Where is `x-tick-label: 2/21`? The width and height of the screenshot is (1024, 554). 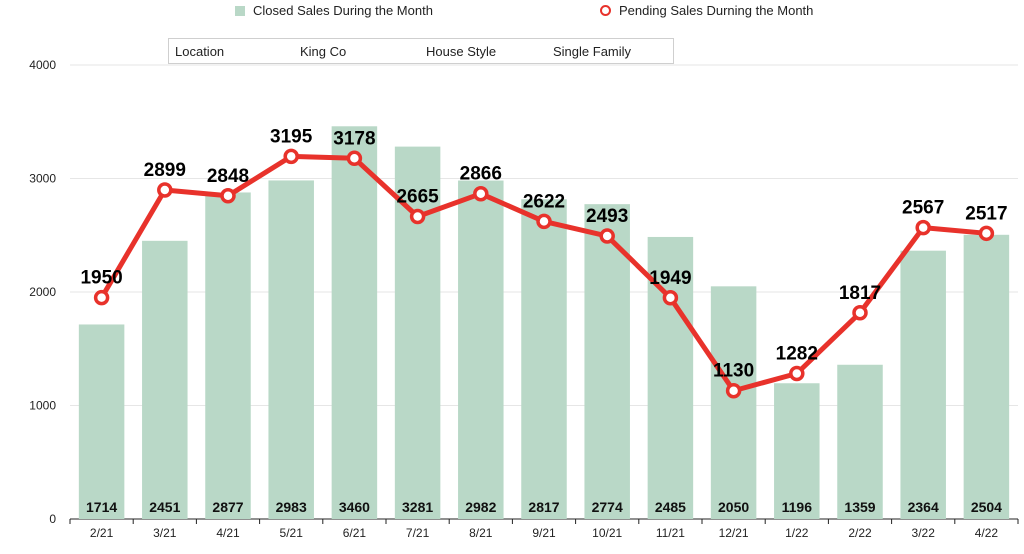
x-tick-label: 2/21 is located at coordinates (102, 533).